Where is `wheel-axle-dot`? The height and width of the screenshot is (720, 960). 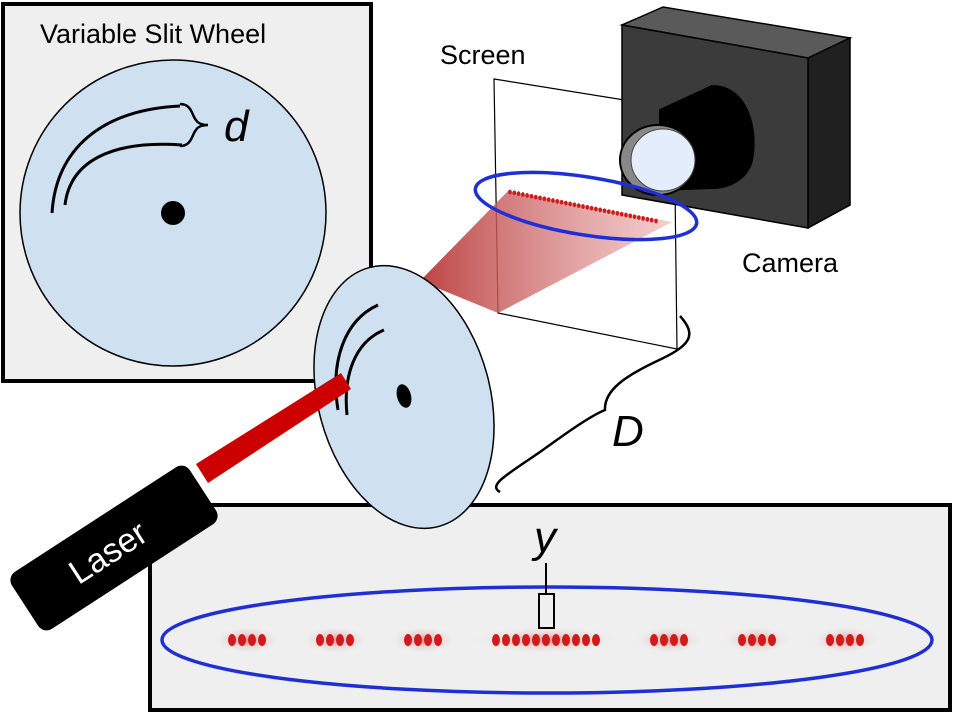 wheel-axle-dot is located at coordinates (173, 213).